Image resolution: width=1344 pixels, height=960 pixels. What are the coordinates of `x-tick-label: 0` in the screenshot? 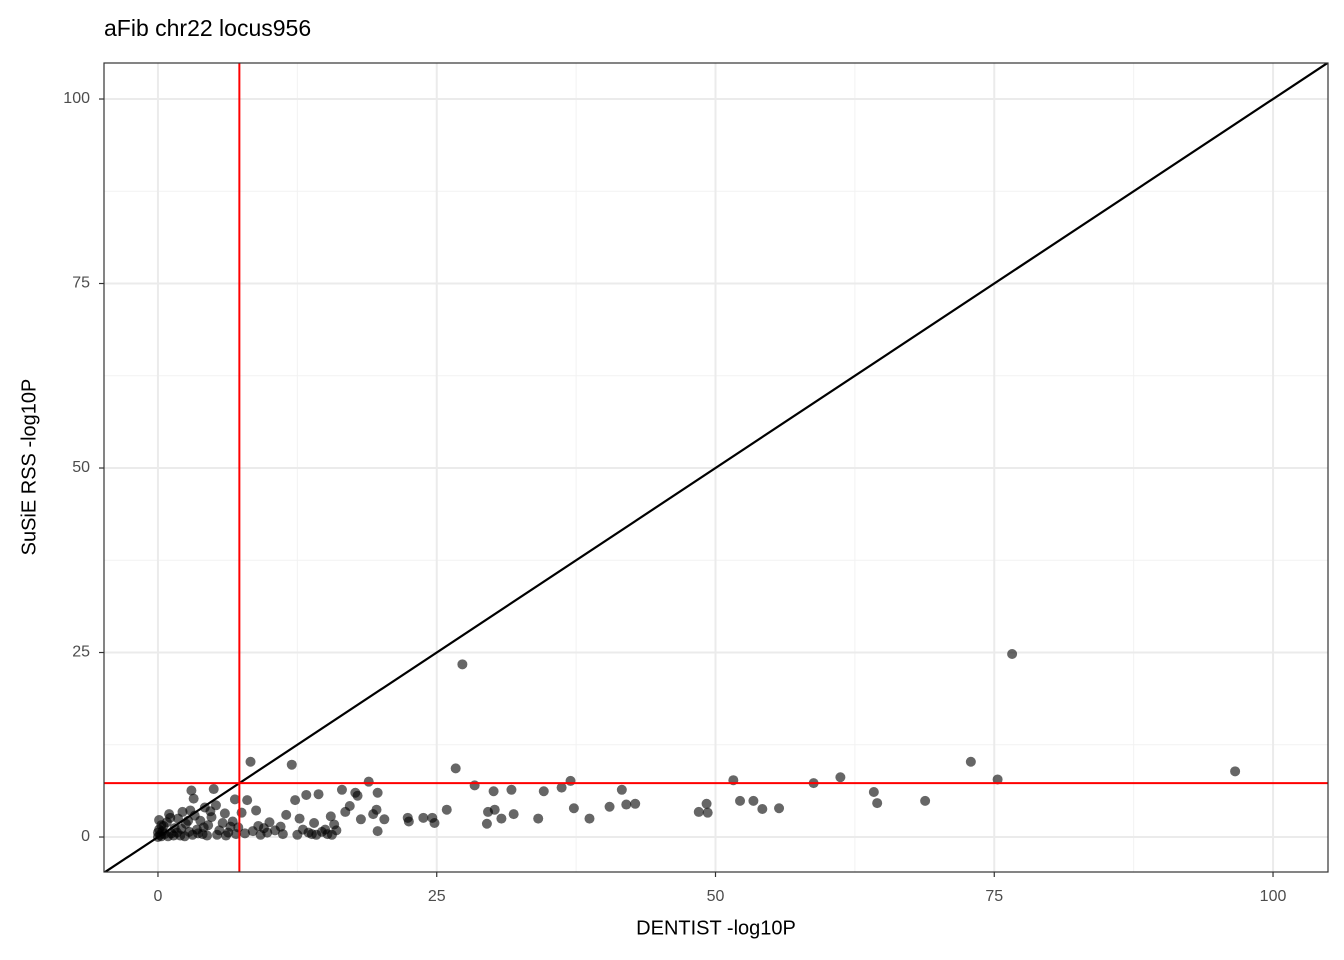 It's located at (158, 896).